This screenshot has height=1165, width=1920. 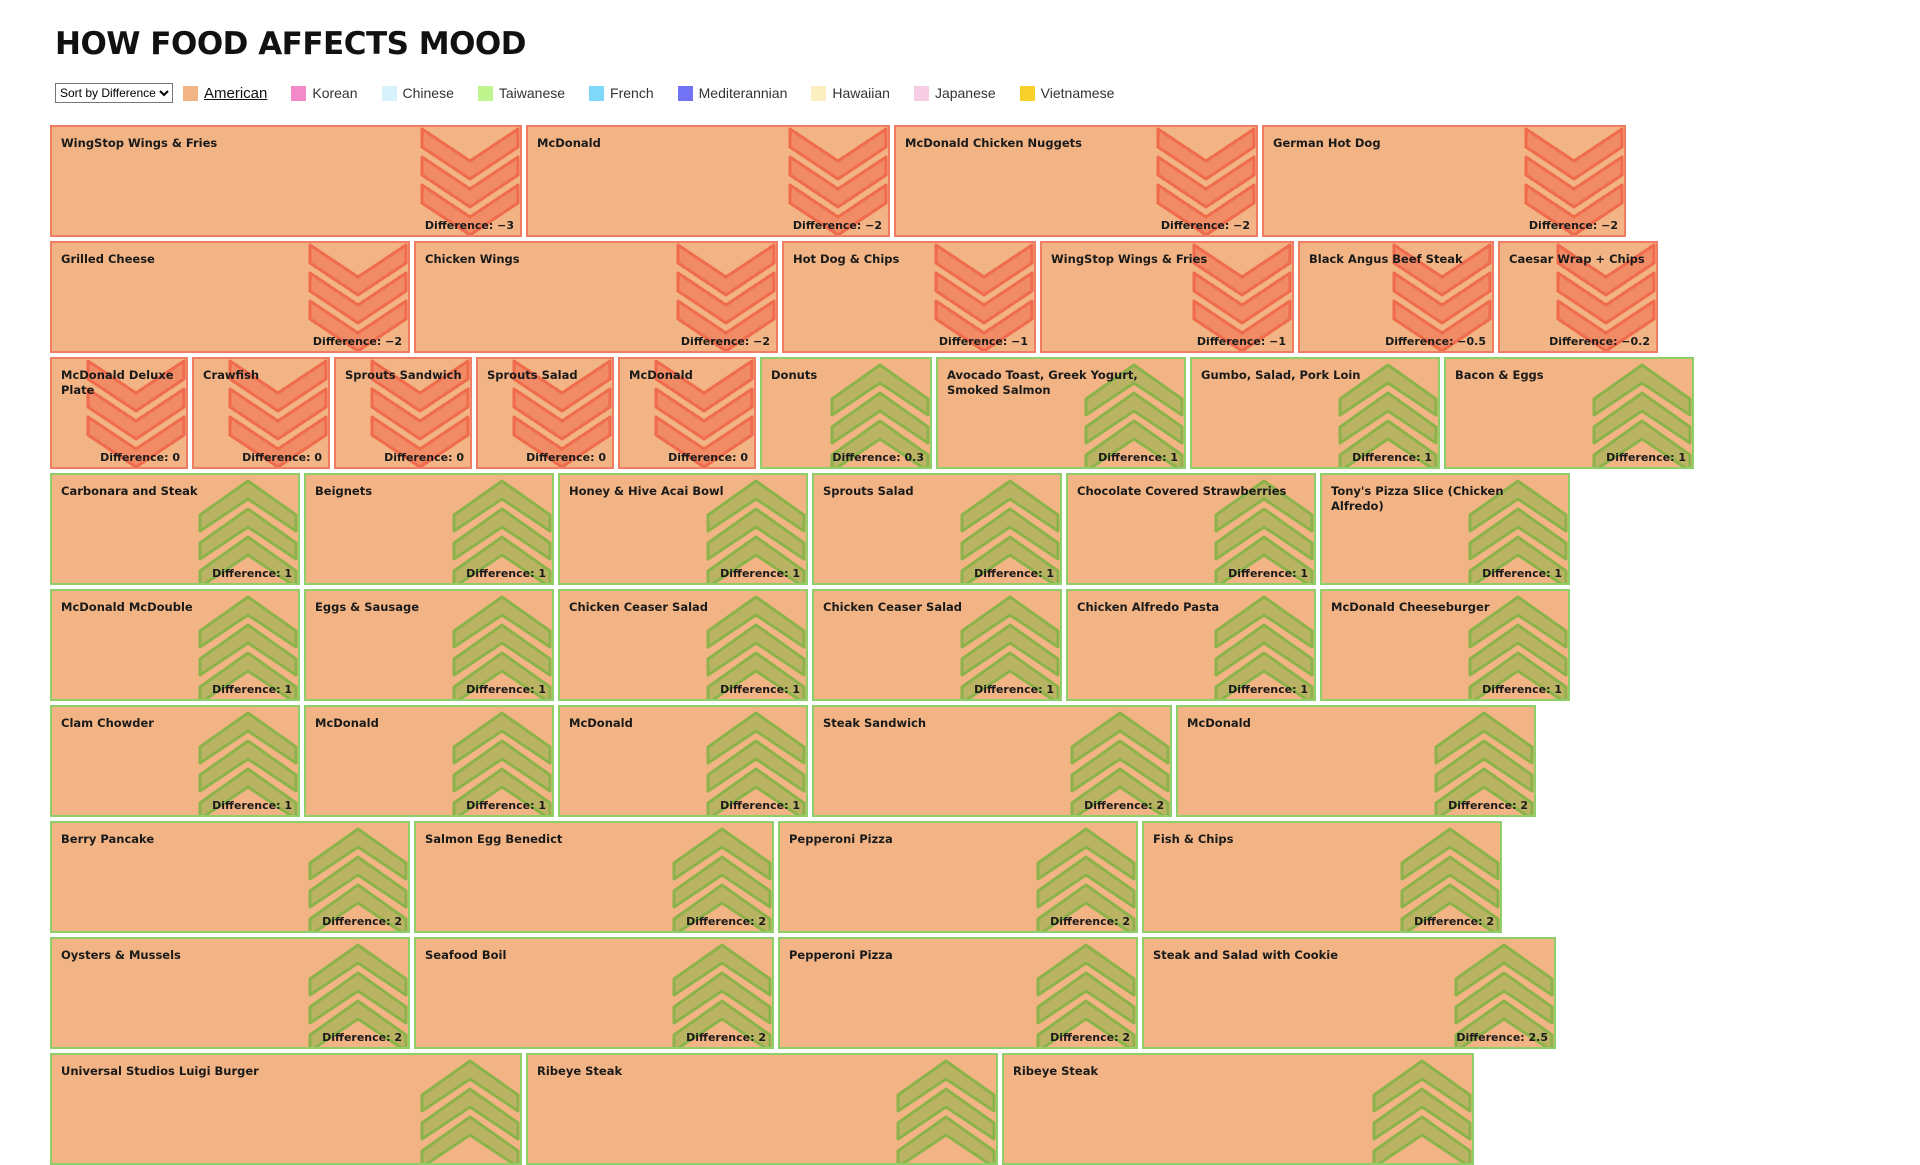 I want to click on food-tile: Carbonara and Steak Difference: 1, so click(x=175, y=529).